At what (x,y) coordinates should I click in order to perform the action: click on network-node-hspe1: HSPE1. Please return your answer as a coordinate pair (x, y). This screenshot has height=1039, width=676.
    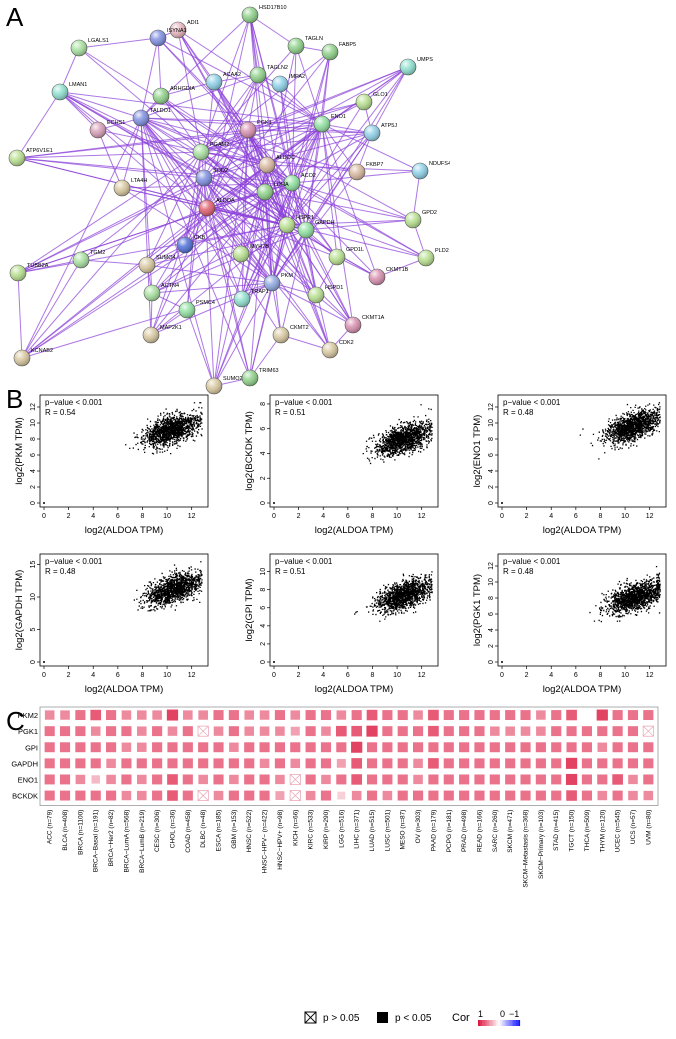
    Looking at the image, I should click on (296, 224).